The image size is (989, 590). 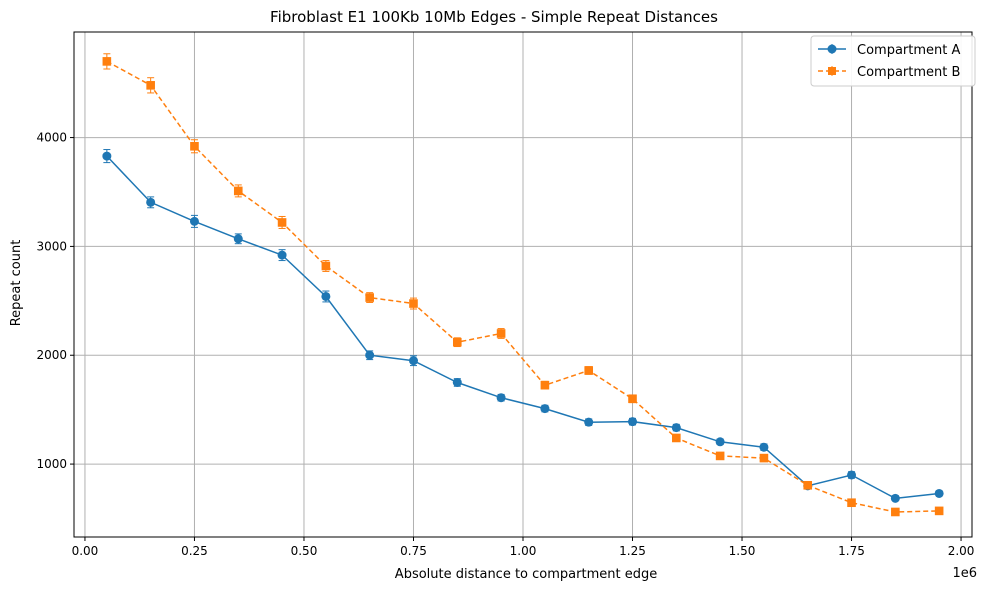 I want to click on y-axis-ticks: 1000 2000 3000 4000, so click(x=55, y=301).